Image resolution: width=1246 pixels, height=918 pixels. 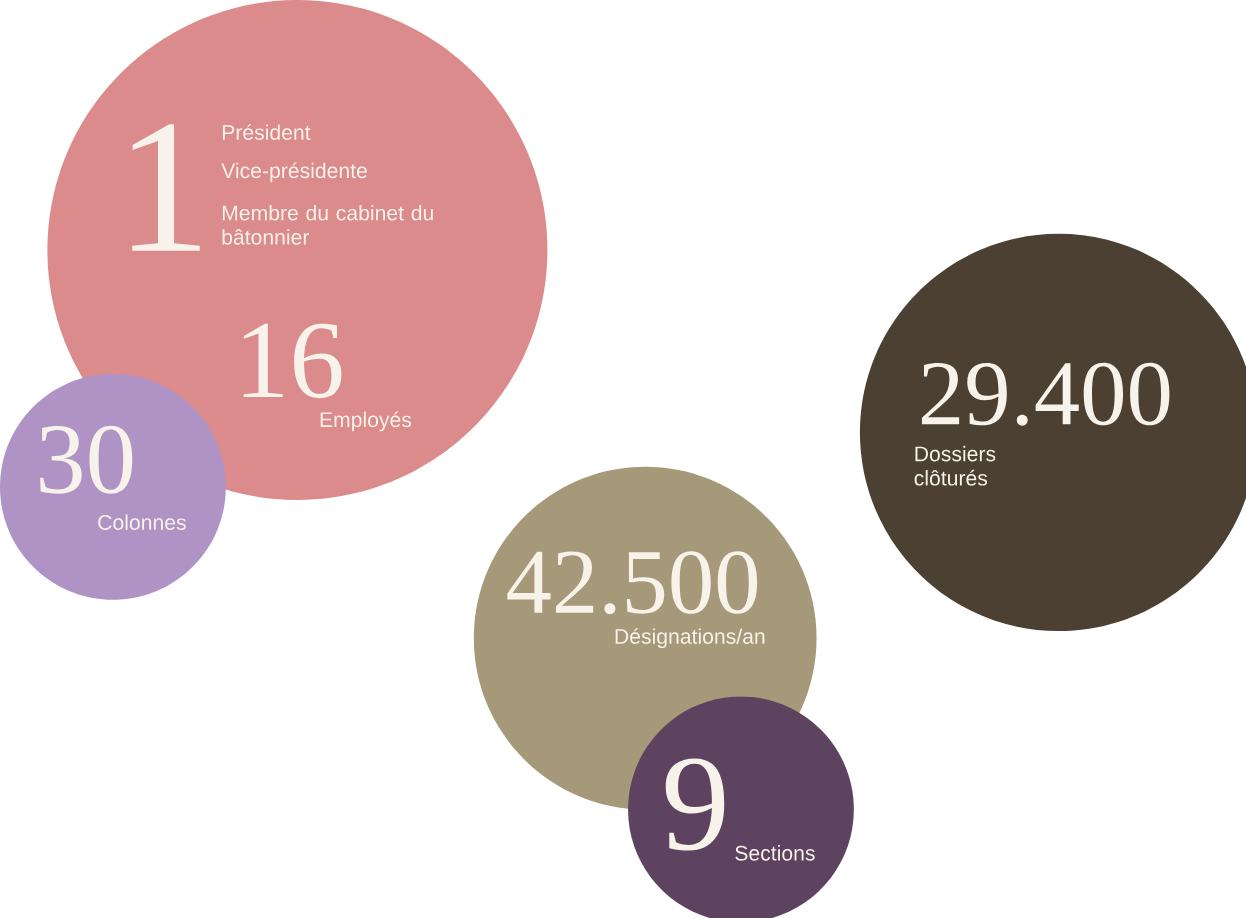 I want to click on category-label: Colonnes, so click(x=142, y=522).